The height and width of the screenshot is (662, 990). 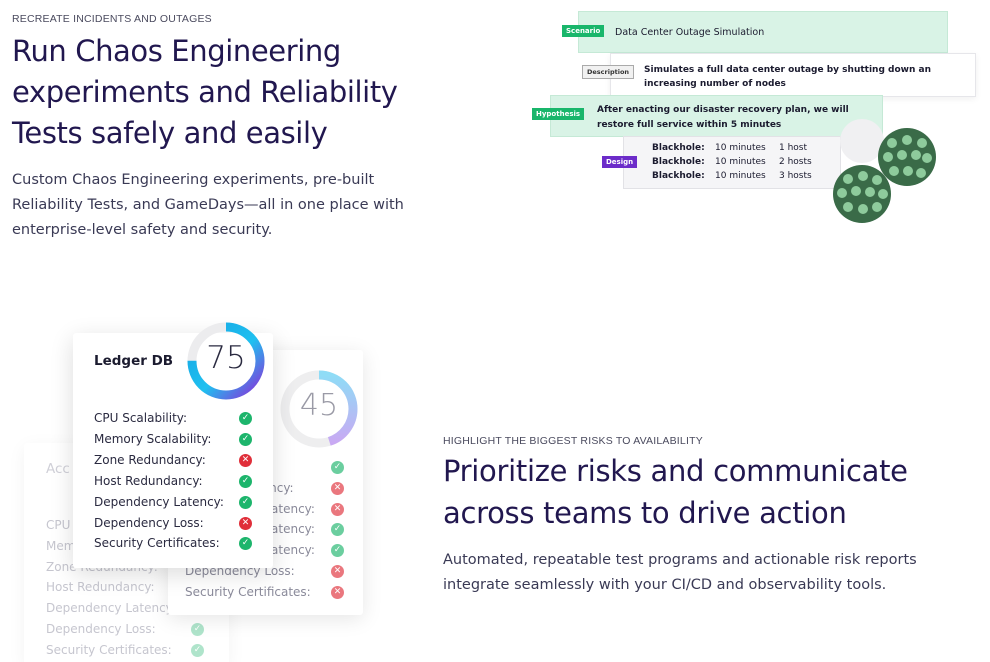 I want to click on faded-node-cluster-icon, so click(x=862, y=141).